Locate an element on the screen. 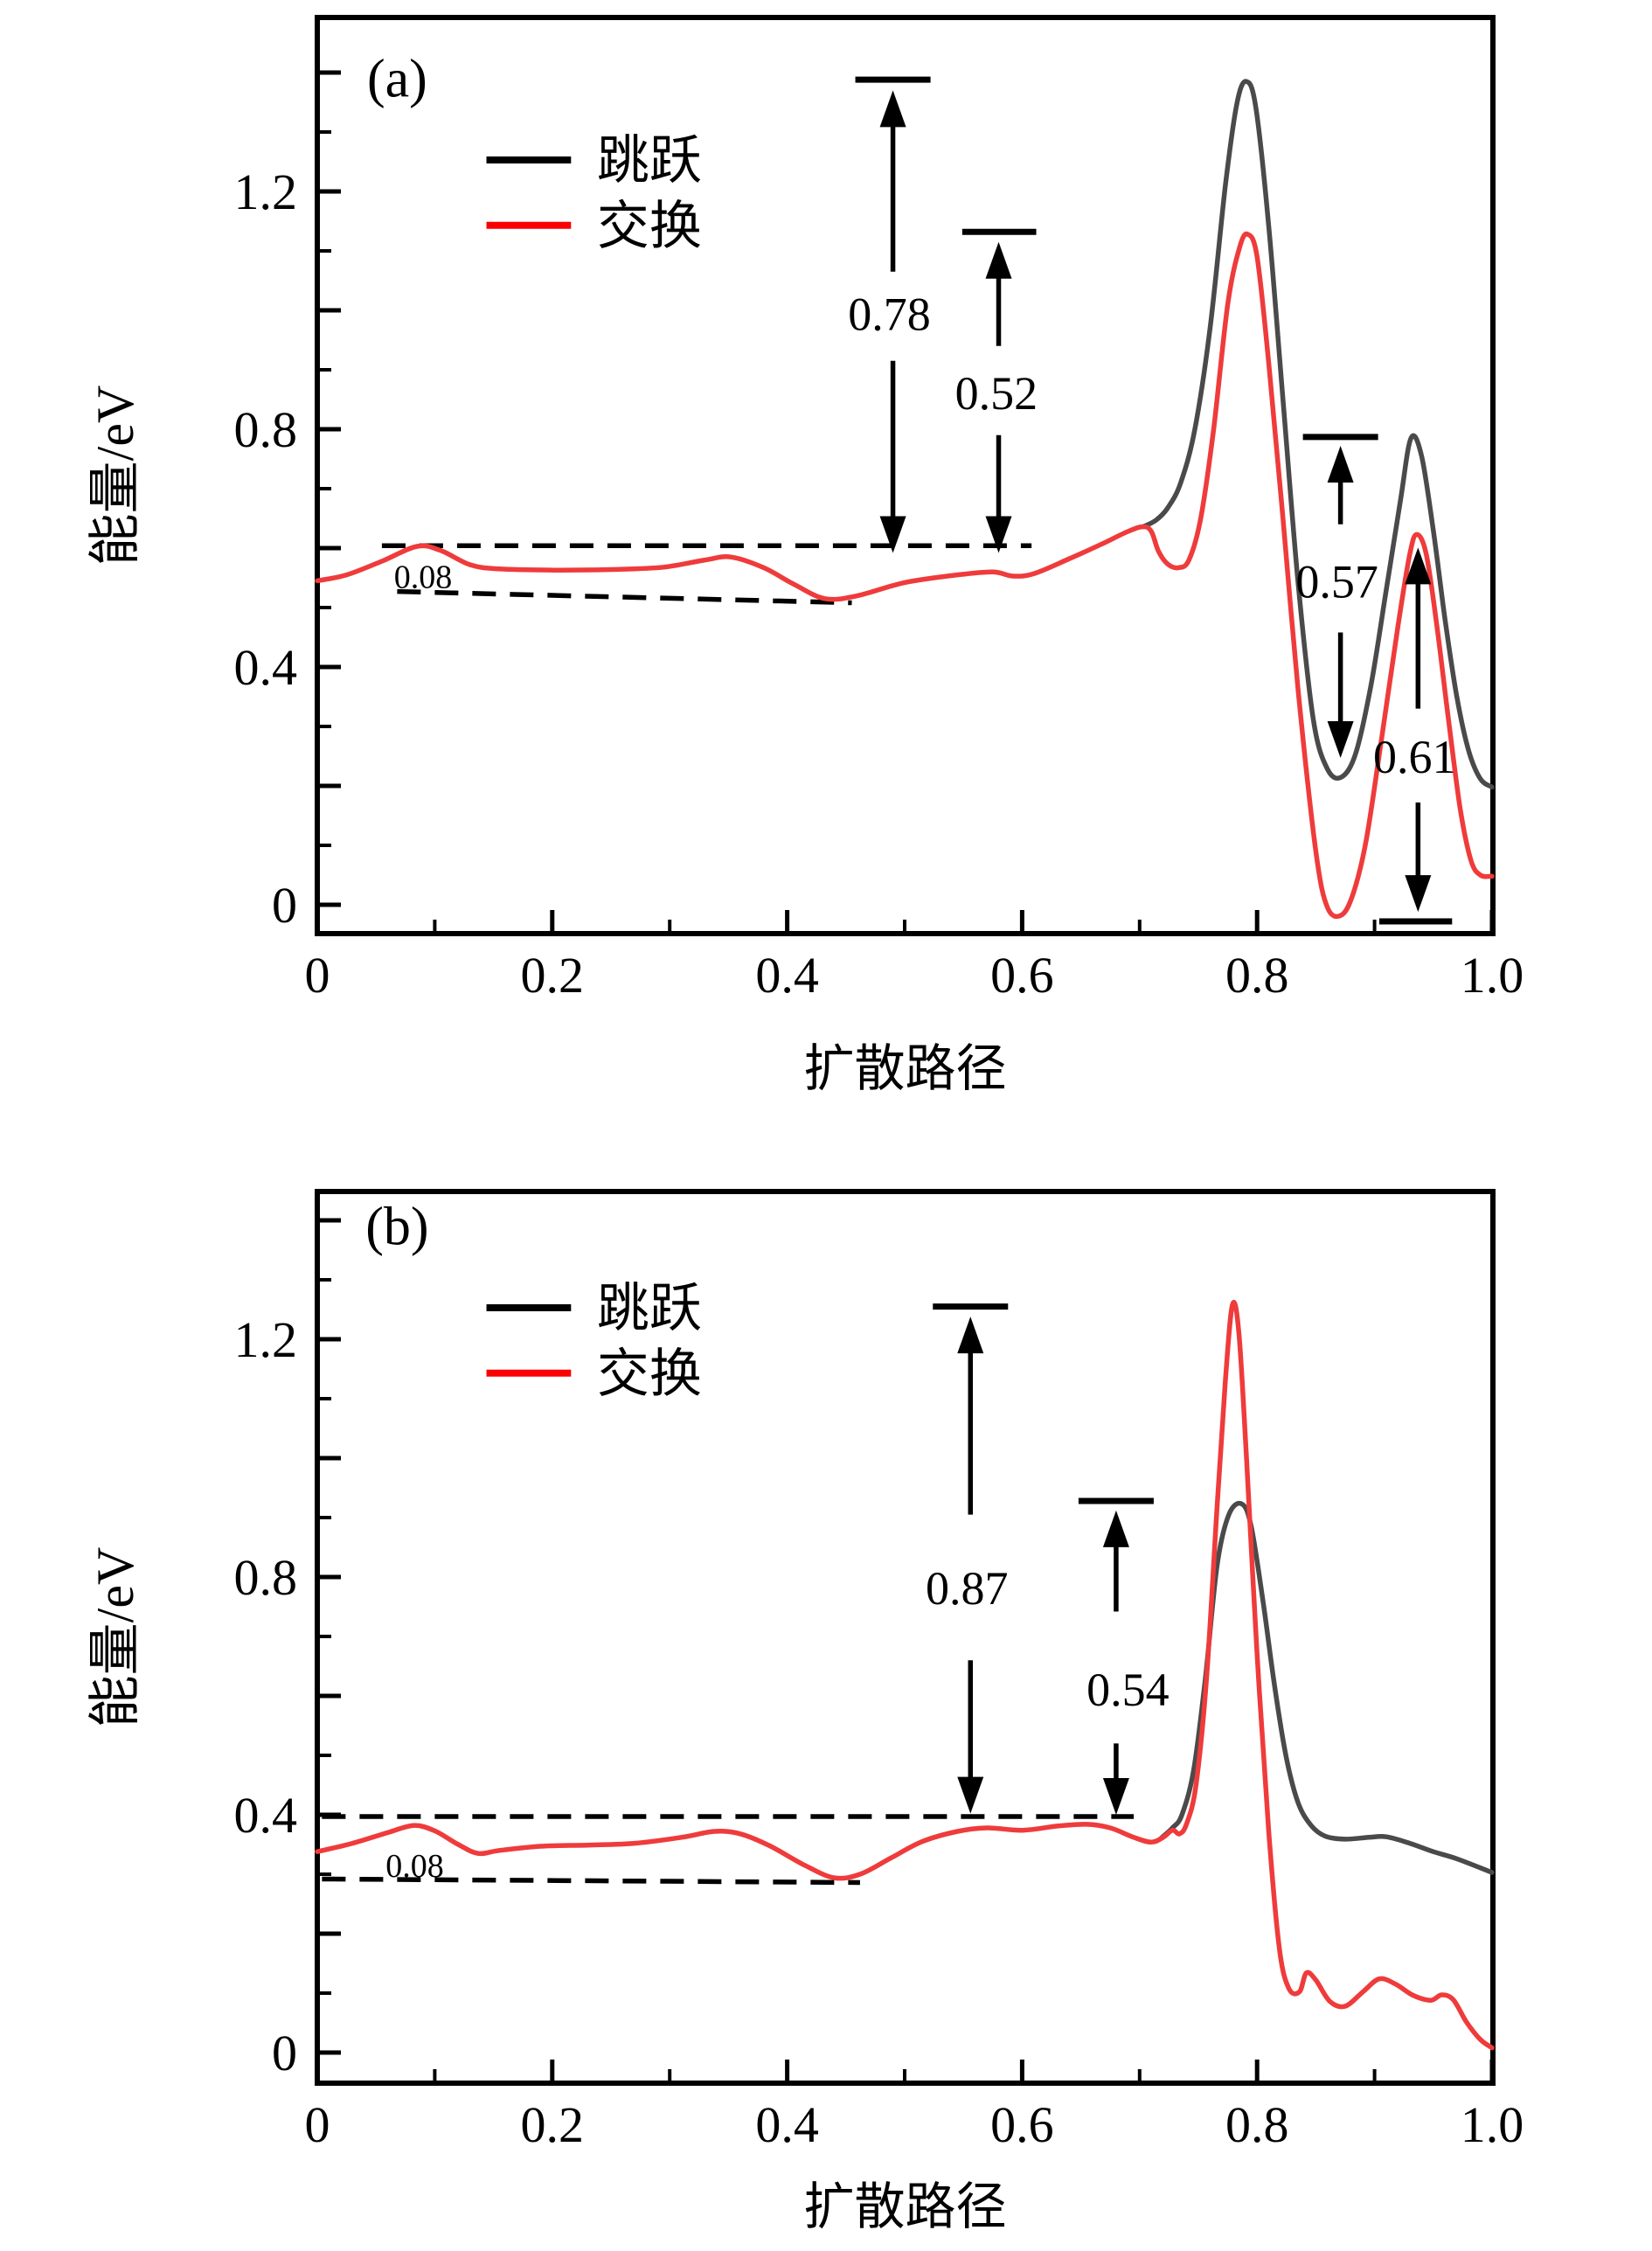 Image resolution: width=1652 pixels, height=2251 pixels. x-tick-label-a: 0.8 is located at coordinates (1257, 975).